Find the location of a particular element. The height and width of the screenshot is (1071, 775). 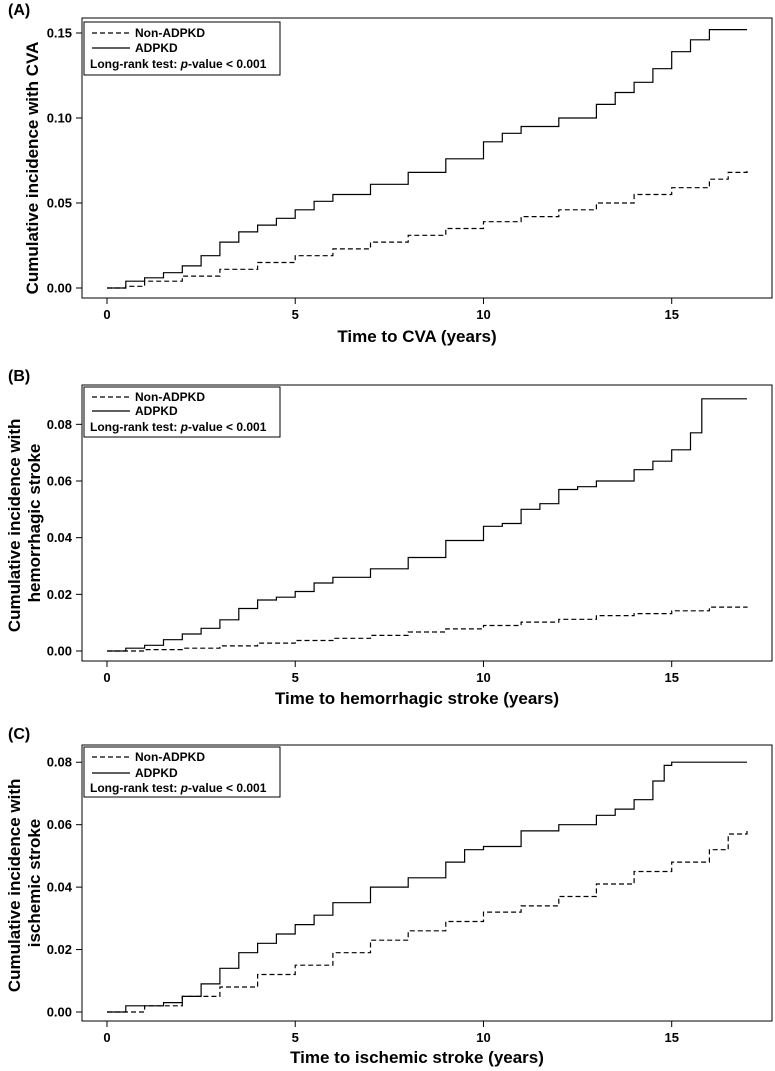

panel-label-a: (A) is located at coordinates (19, 10).